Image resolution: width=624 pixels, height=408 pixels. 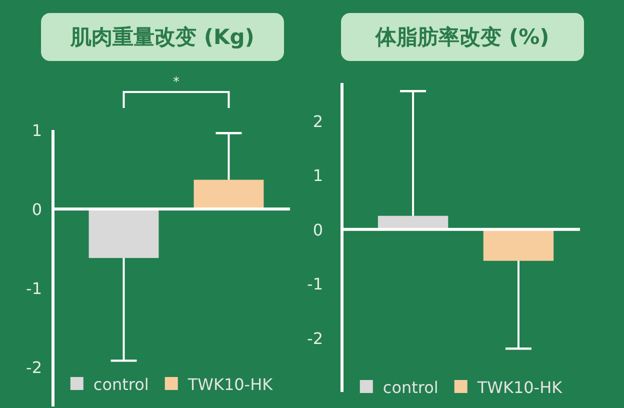 I want to click on chart-title: 体脂肪率改变 (%), so click(x=462, y=37).